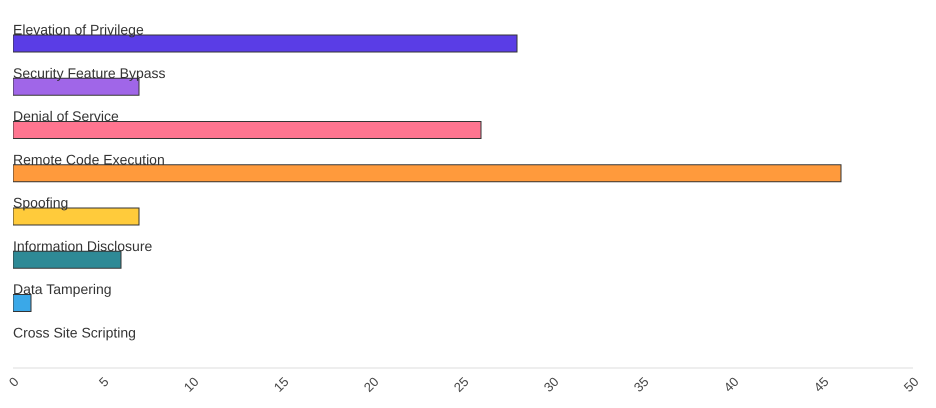 This screenshot has width=936, height=408. I want to click on x-tick-label: 25, so click(461, 384).